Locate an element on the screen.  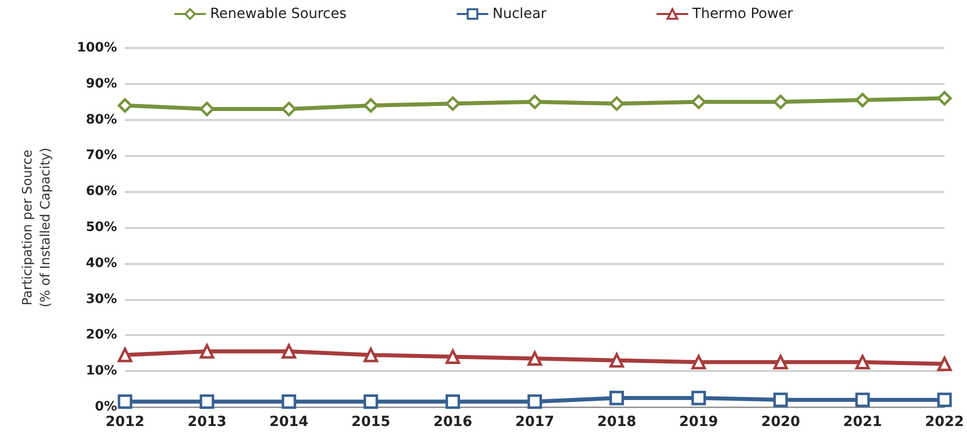
legend-label: Nuclear is located at coordinates (519, 14).